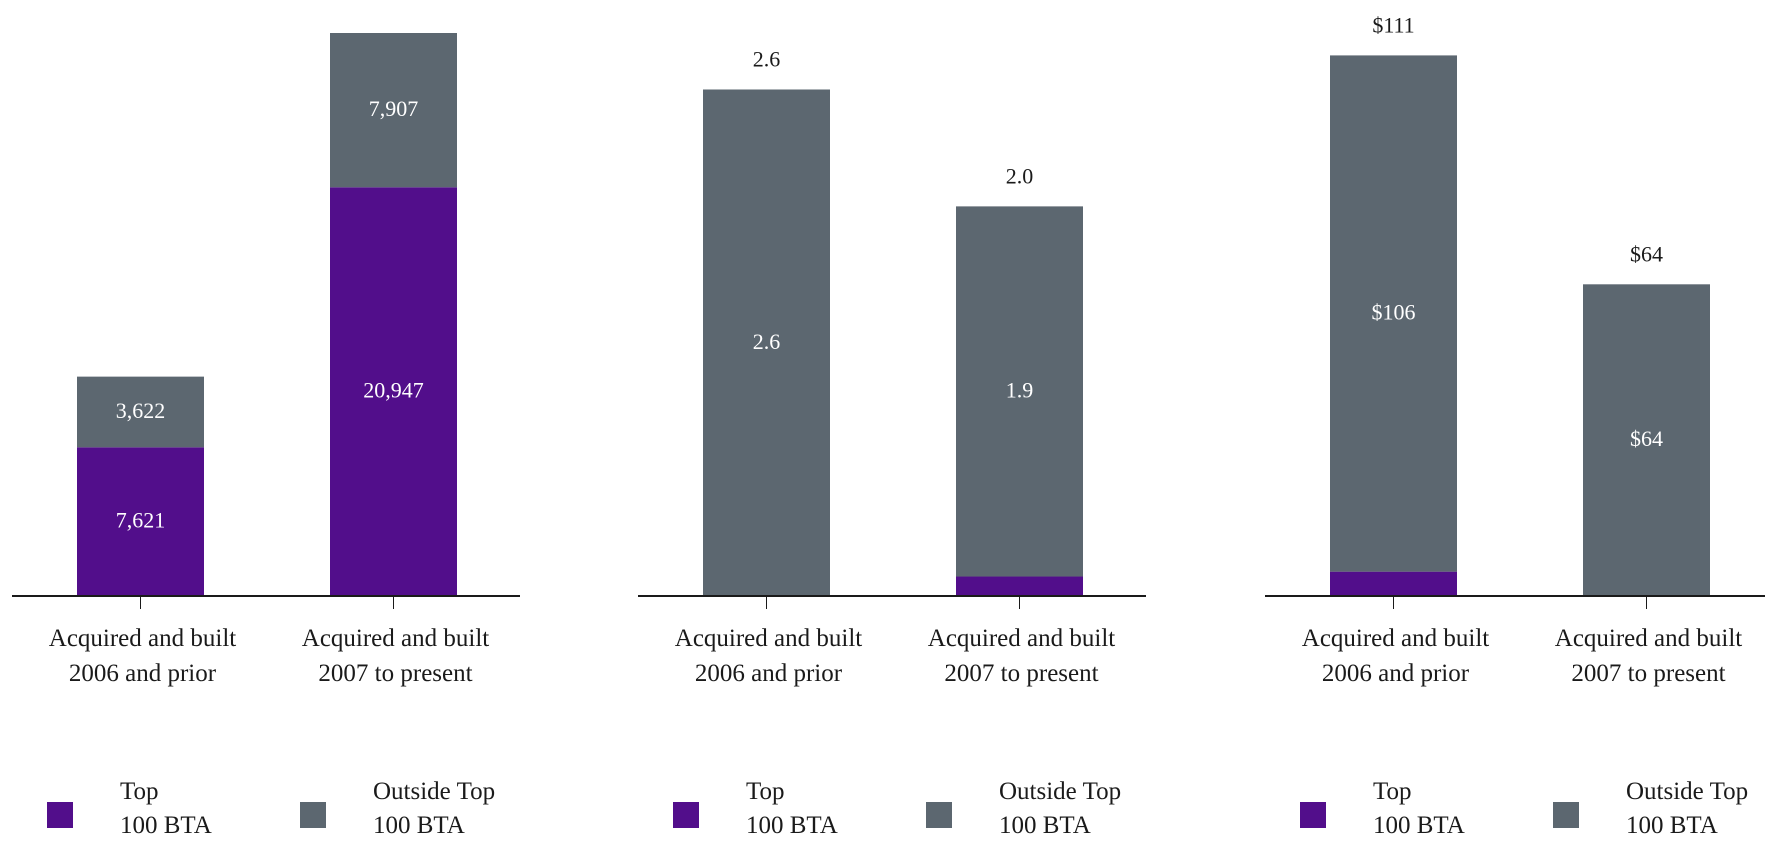 This screenshot has height=845, width=1765. What do you see at coordinates (767, 59) in the screenshot?
I see `total-label: 2.6` at bounding box center [767, 59].